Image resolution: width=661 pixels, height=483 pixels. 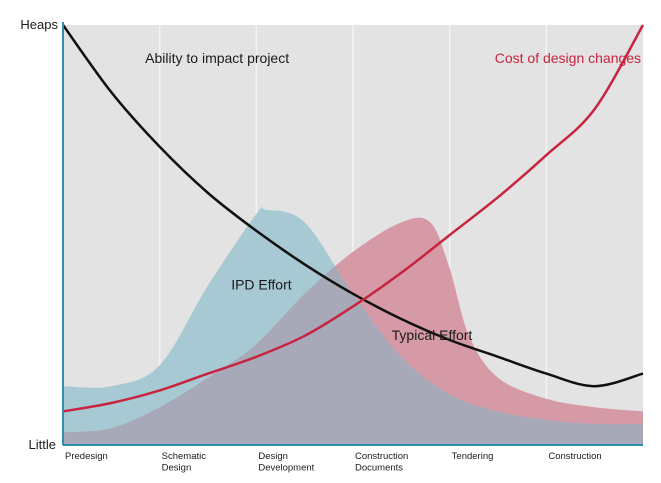 What do you see at coordinates (432, 335) in the screenshot?
I see `chart-annotation: Typical Effort` at bounding box center [432, 335].